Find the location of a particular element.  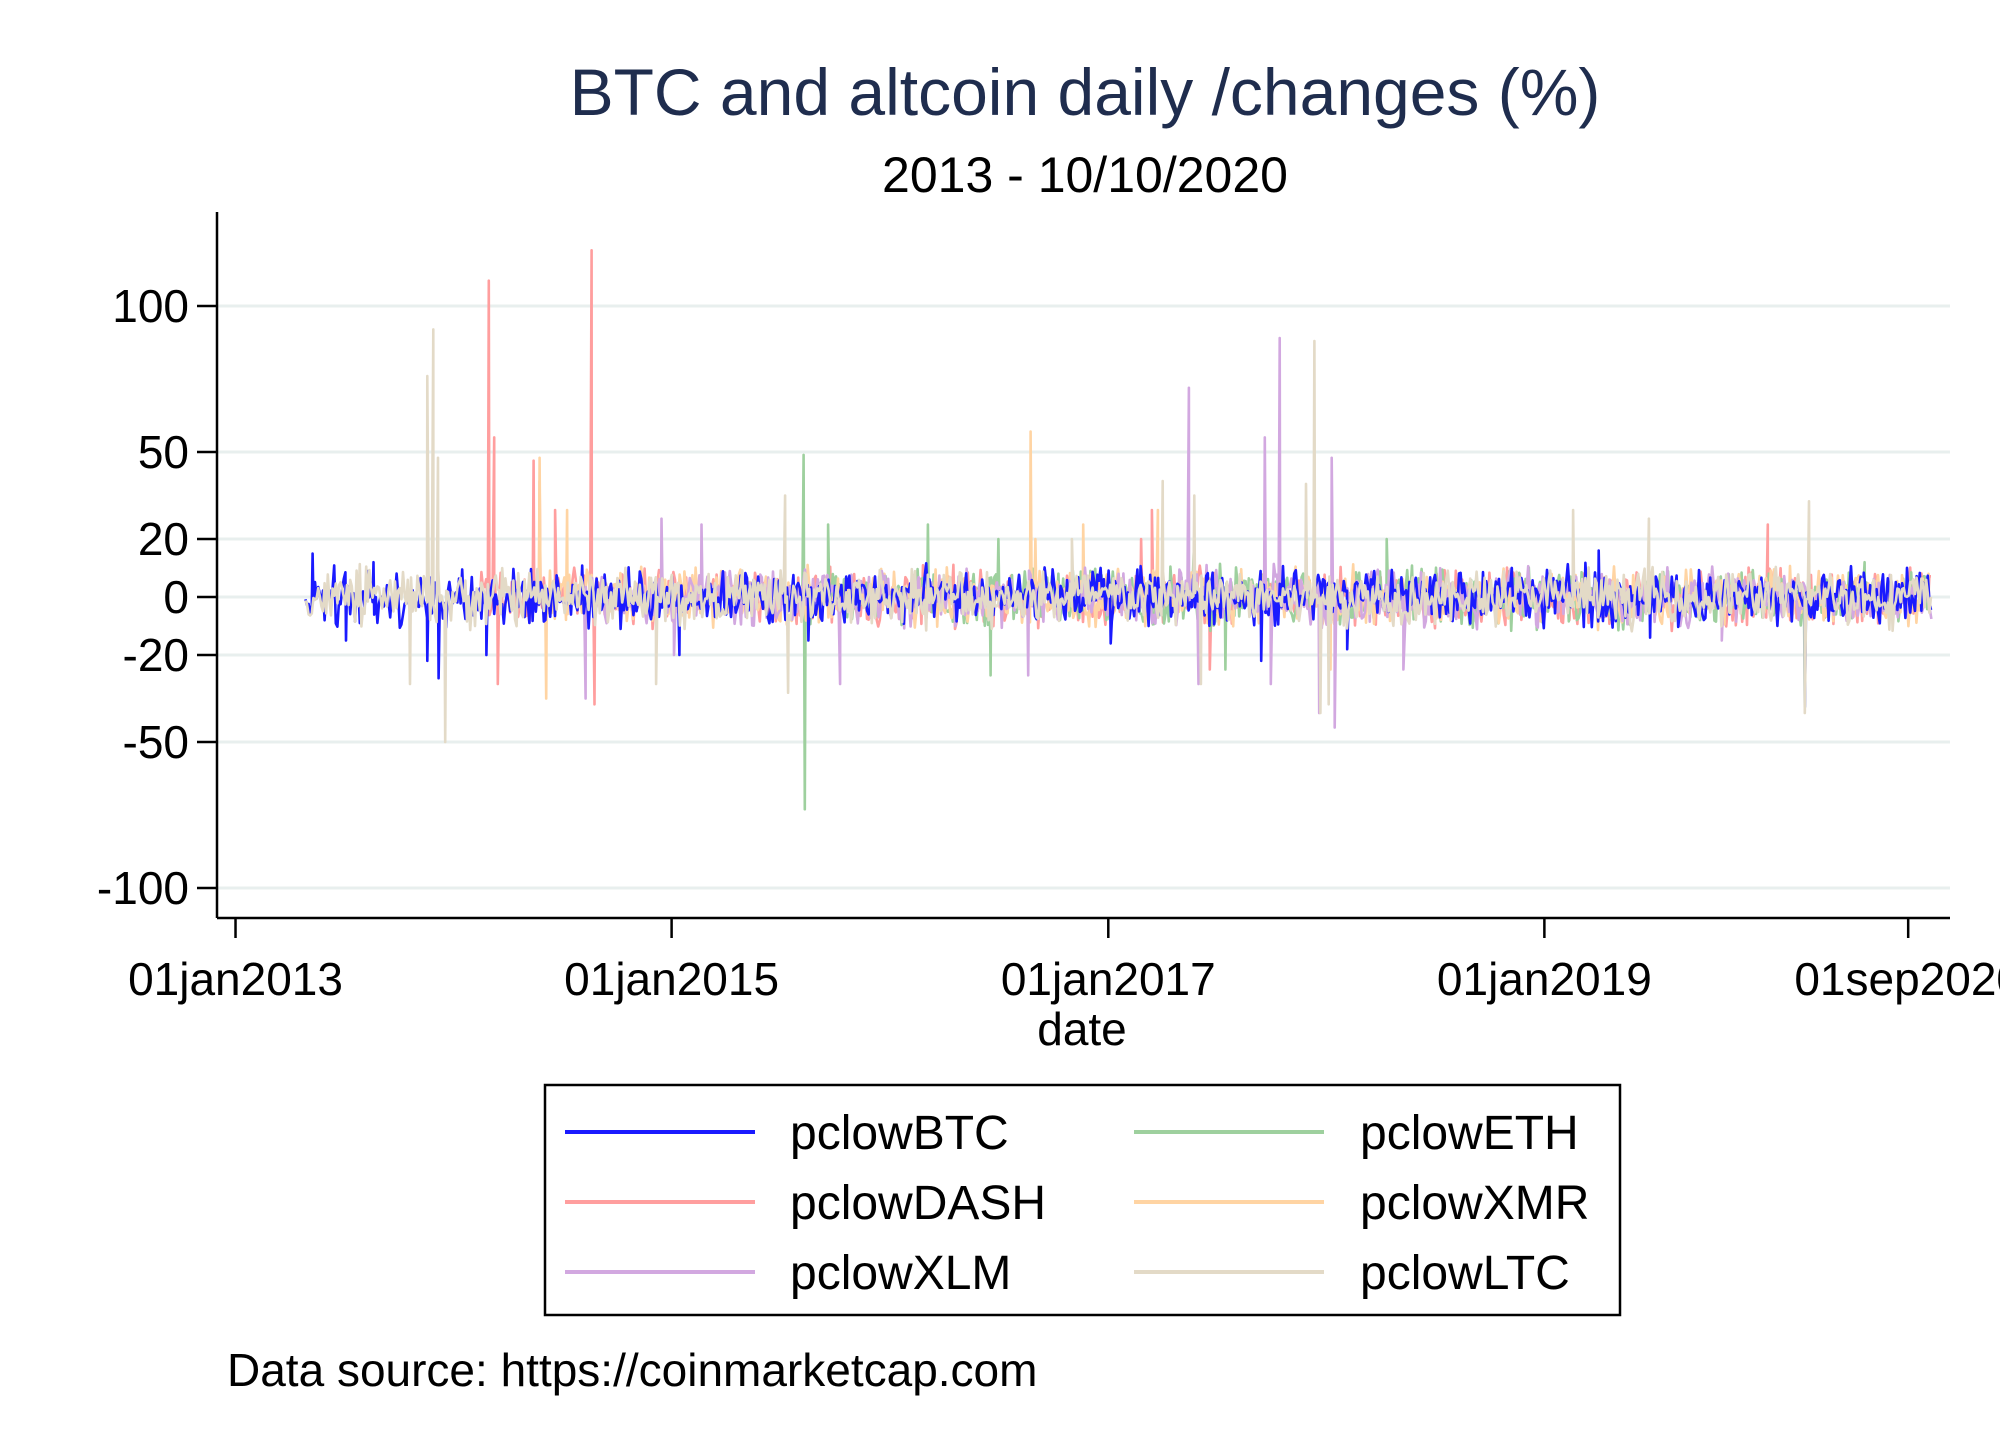

series-line-pclowXMR is located at coordinates (1233, 565).